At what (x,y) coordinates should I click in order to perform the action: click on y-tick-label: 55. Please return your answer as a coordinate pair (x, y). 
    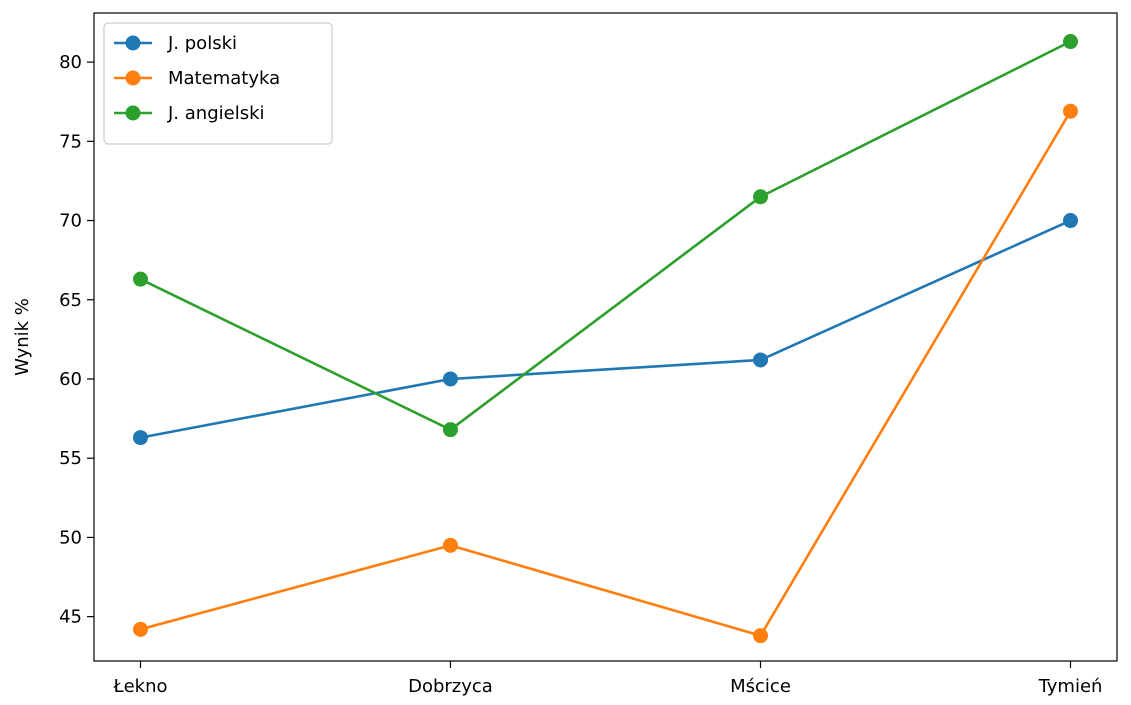
    Looking at the image, I should click on (70, 458).